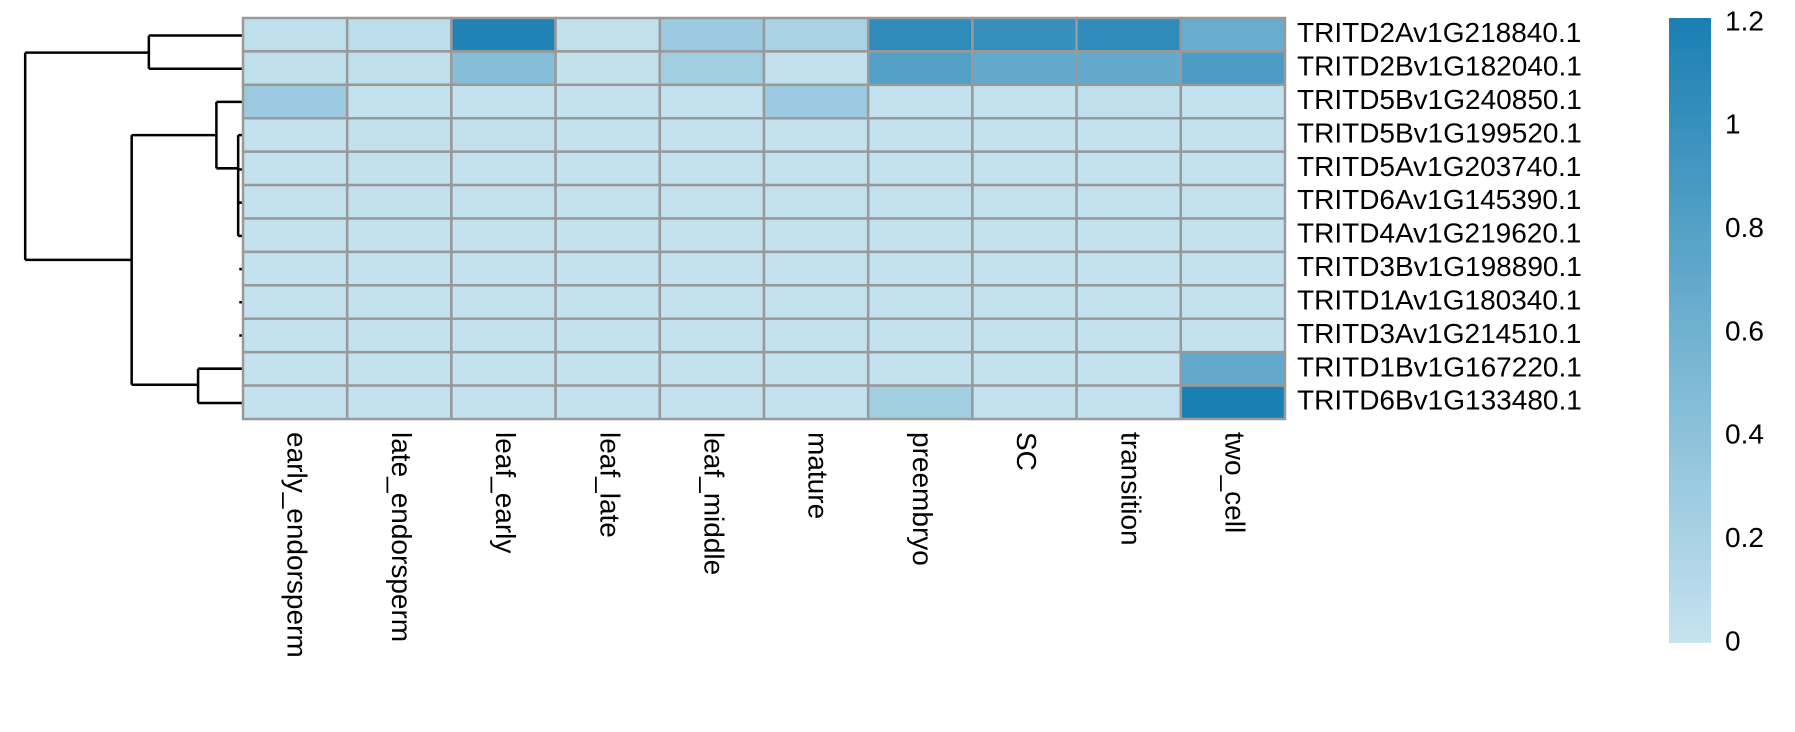 The height and width of the screenshot is (732, 1795). Describe the element at coordinates (1690, 330) in the screenshot. I see `color-bar` at that location.